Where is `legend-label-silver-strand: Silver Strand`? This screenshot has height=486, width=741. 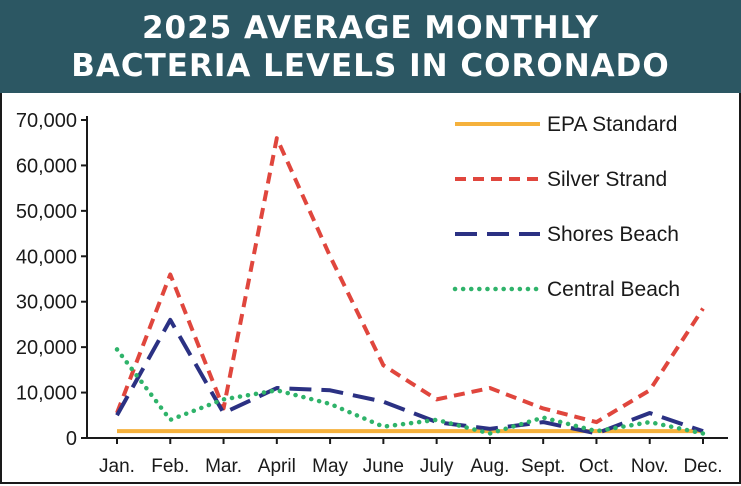
legend-label-silver-strand: Silver Strand is located at coordinates (607, 179).